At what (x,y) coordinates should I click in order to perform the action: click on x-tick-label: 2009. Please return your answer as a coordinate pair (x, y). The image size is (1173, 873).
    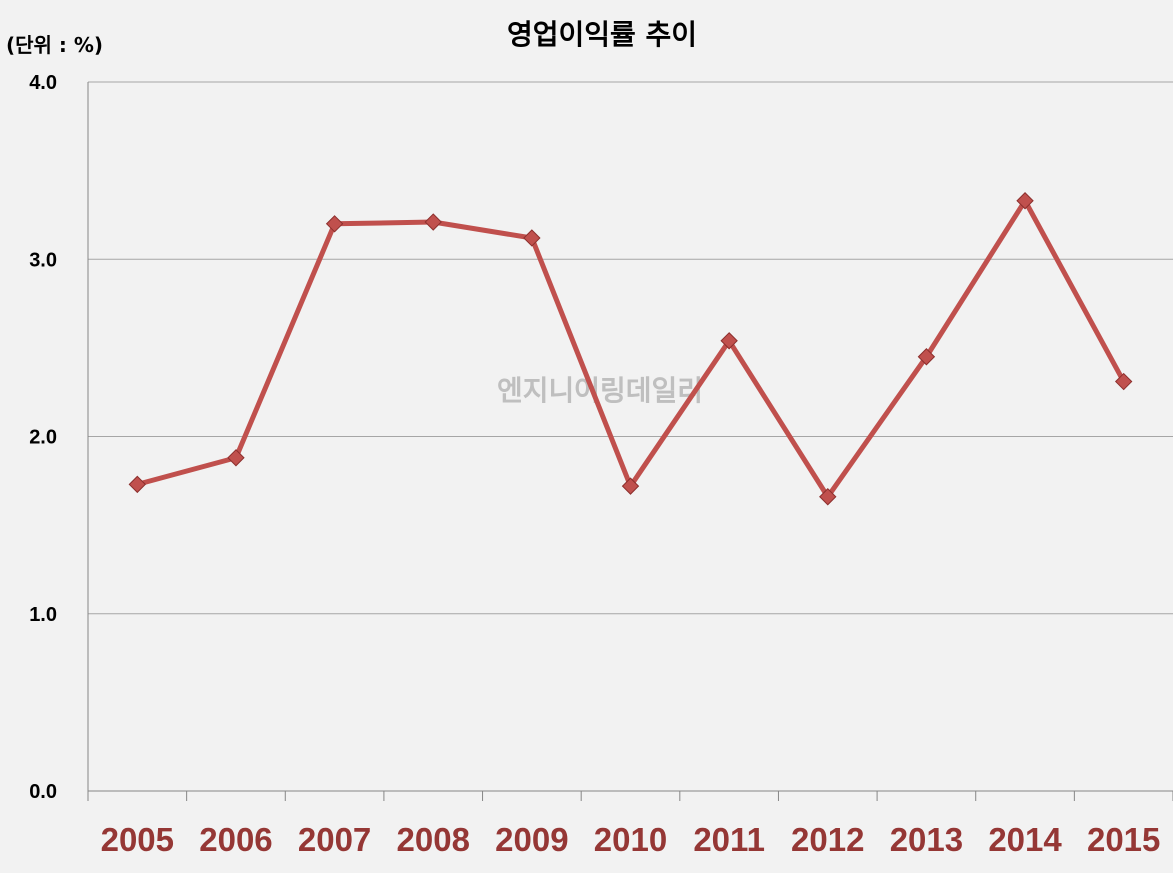
    Looking at the image, I should click on (531, 839).